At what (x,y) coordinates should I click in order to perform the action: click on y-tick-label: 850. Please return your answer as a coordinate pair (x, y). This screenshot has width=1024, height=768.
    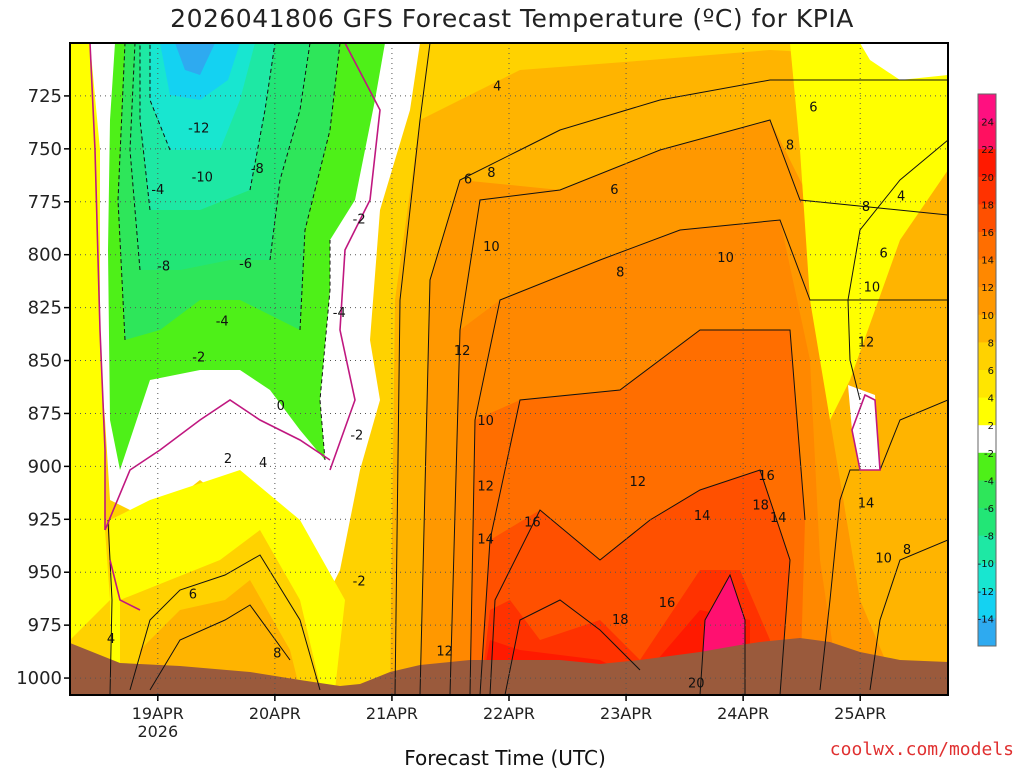
    Looking at the image, I should click on (45, 361).